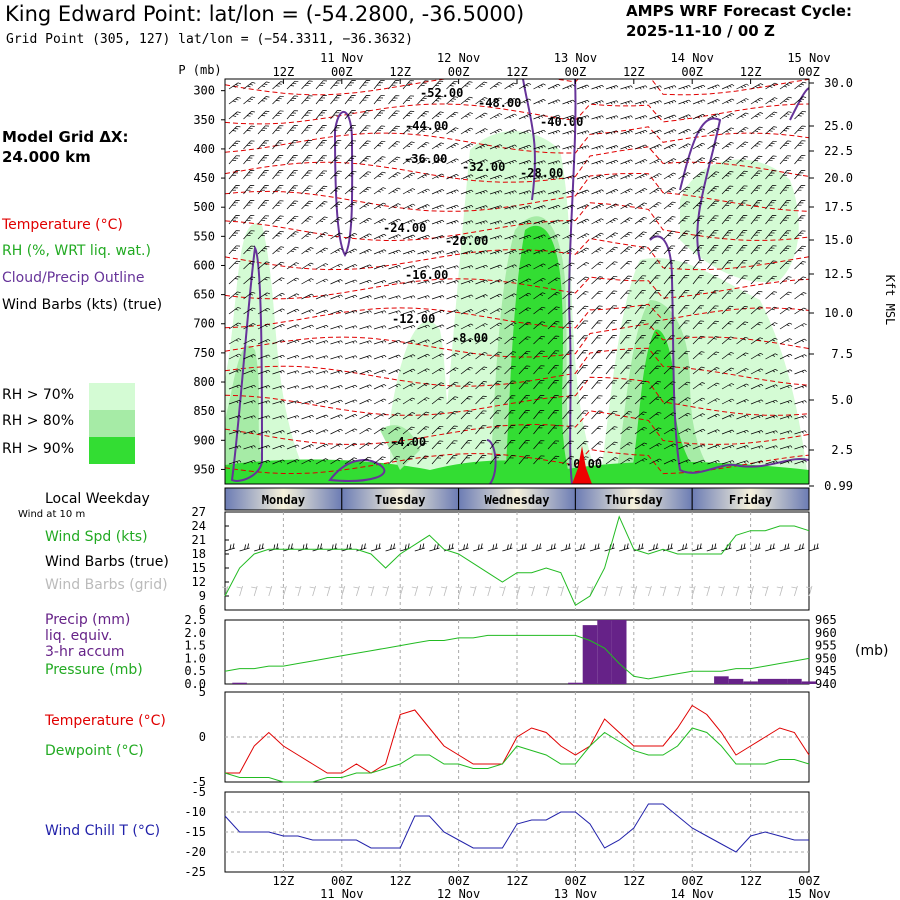 The height and width of the screenshot is (900, 900). What do you see at coordinates (692, 72) in the screenshot?
I see `top-time-label: 00Z` at bounding box center [692, 72].